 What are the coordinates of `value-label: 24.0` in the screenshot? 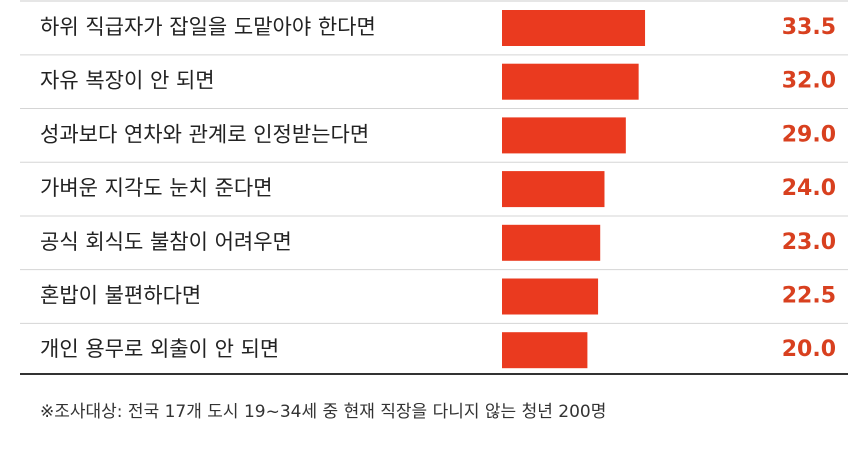 It's located at (809, 188).